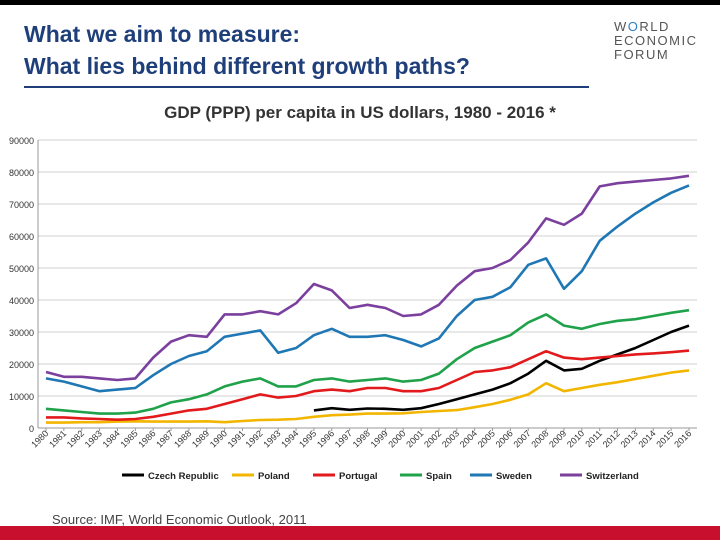  I want to click on x-tick-label-2007: 2007, so click(521, 438).